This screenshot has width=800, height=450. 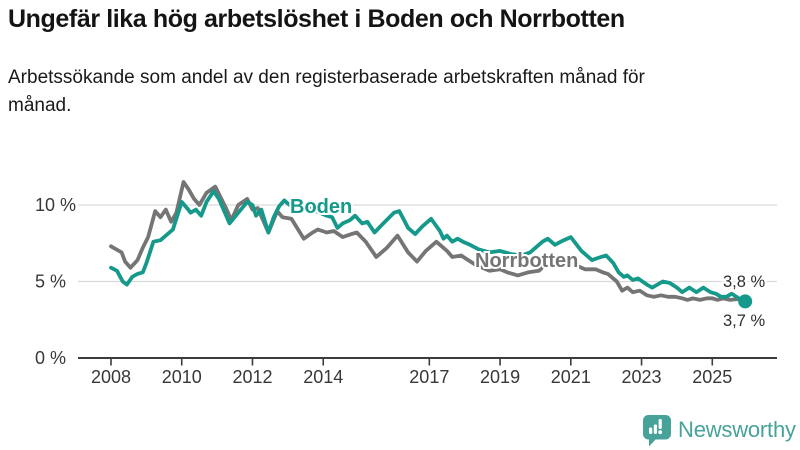 I want to click on x-tick-label: 2014, so click(x=323, y=377).